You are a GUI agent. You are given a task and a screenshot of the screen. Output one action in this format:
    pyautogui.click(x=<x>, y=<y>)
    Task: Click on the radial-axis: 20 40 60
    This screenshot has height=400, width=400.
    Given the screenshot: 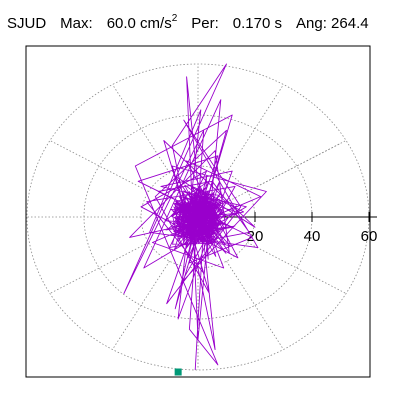 What is the action you would take?
    pyautogui.click(x=287, y=228)
    